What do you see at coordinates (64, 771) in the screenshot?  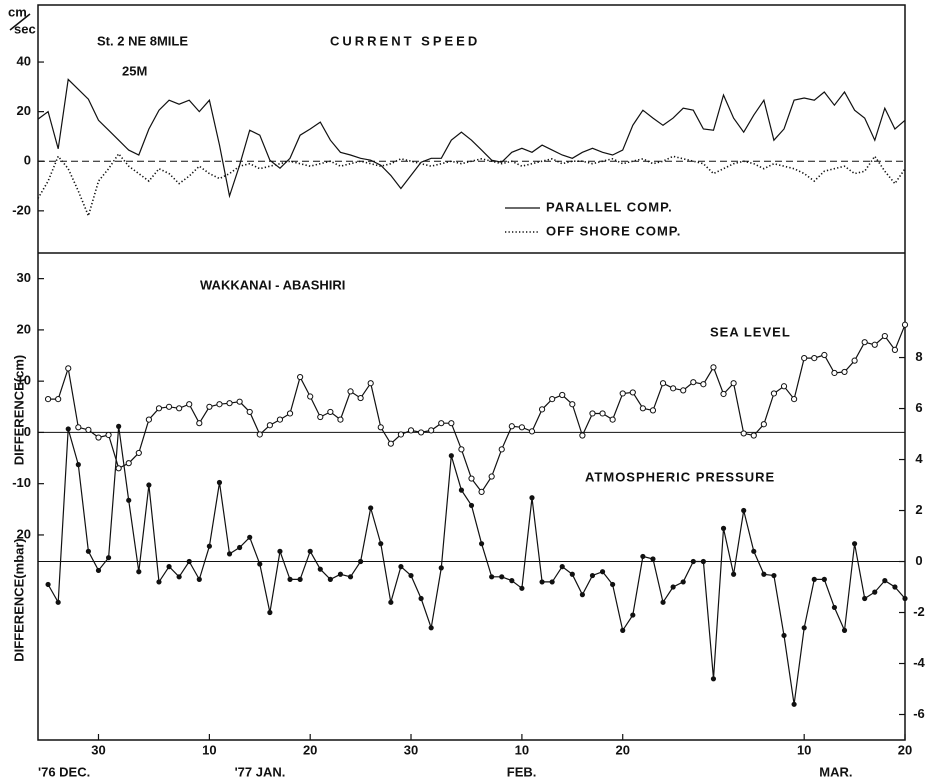 I see `x-period-label: '76 DEC.` at bounding box center [64, 771].